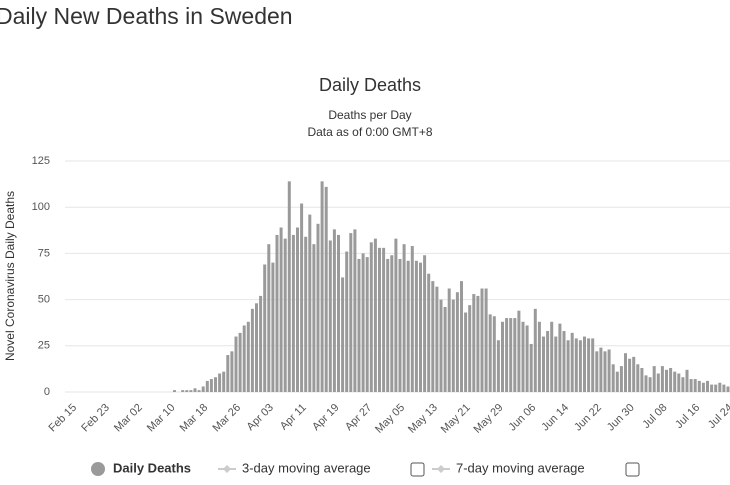 The height and width of the screenshot is (485, 730). Describe the element at coordinates (44, 300) in the screenshot. I see `y-tick-label: 50` at that location.